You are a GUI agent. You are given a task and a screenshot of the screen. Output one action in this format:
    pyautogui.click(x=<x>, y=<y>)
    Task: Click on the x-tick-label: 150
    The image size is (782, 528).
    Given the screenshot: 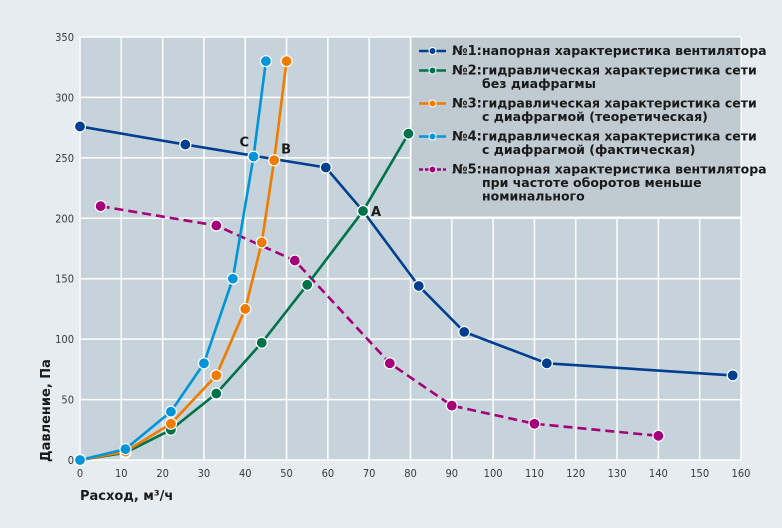 What is the action you would take?
    pyautogui.click(x=699, y=473)
    